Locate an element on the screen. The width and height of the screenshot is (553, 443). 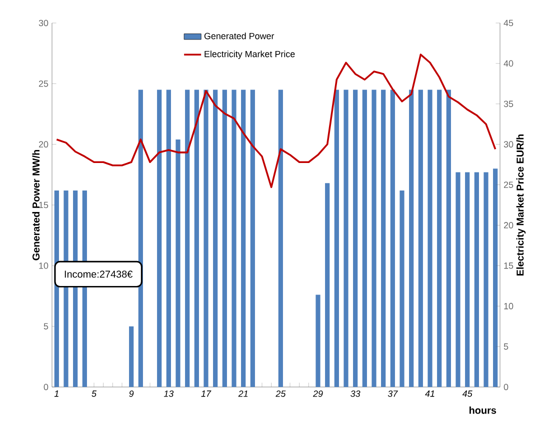
x-tick-label: 9 is located at coordinates (131, 393).